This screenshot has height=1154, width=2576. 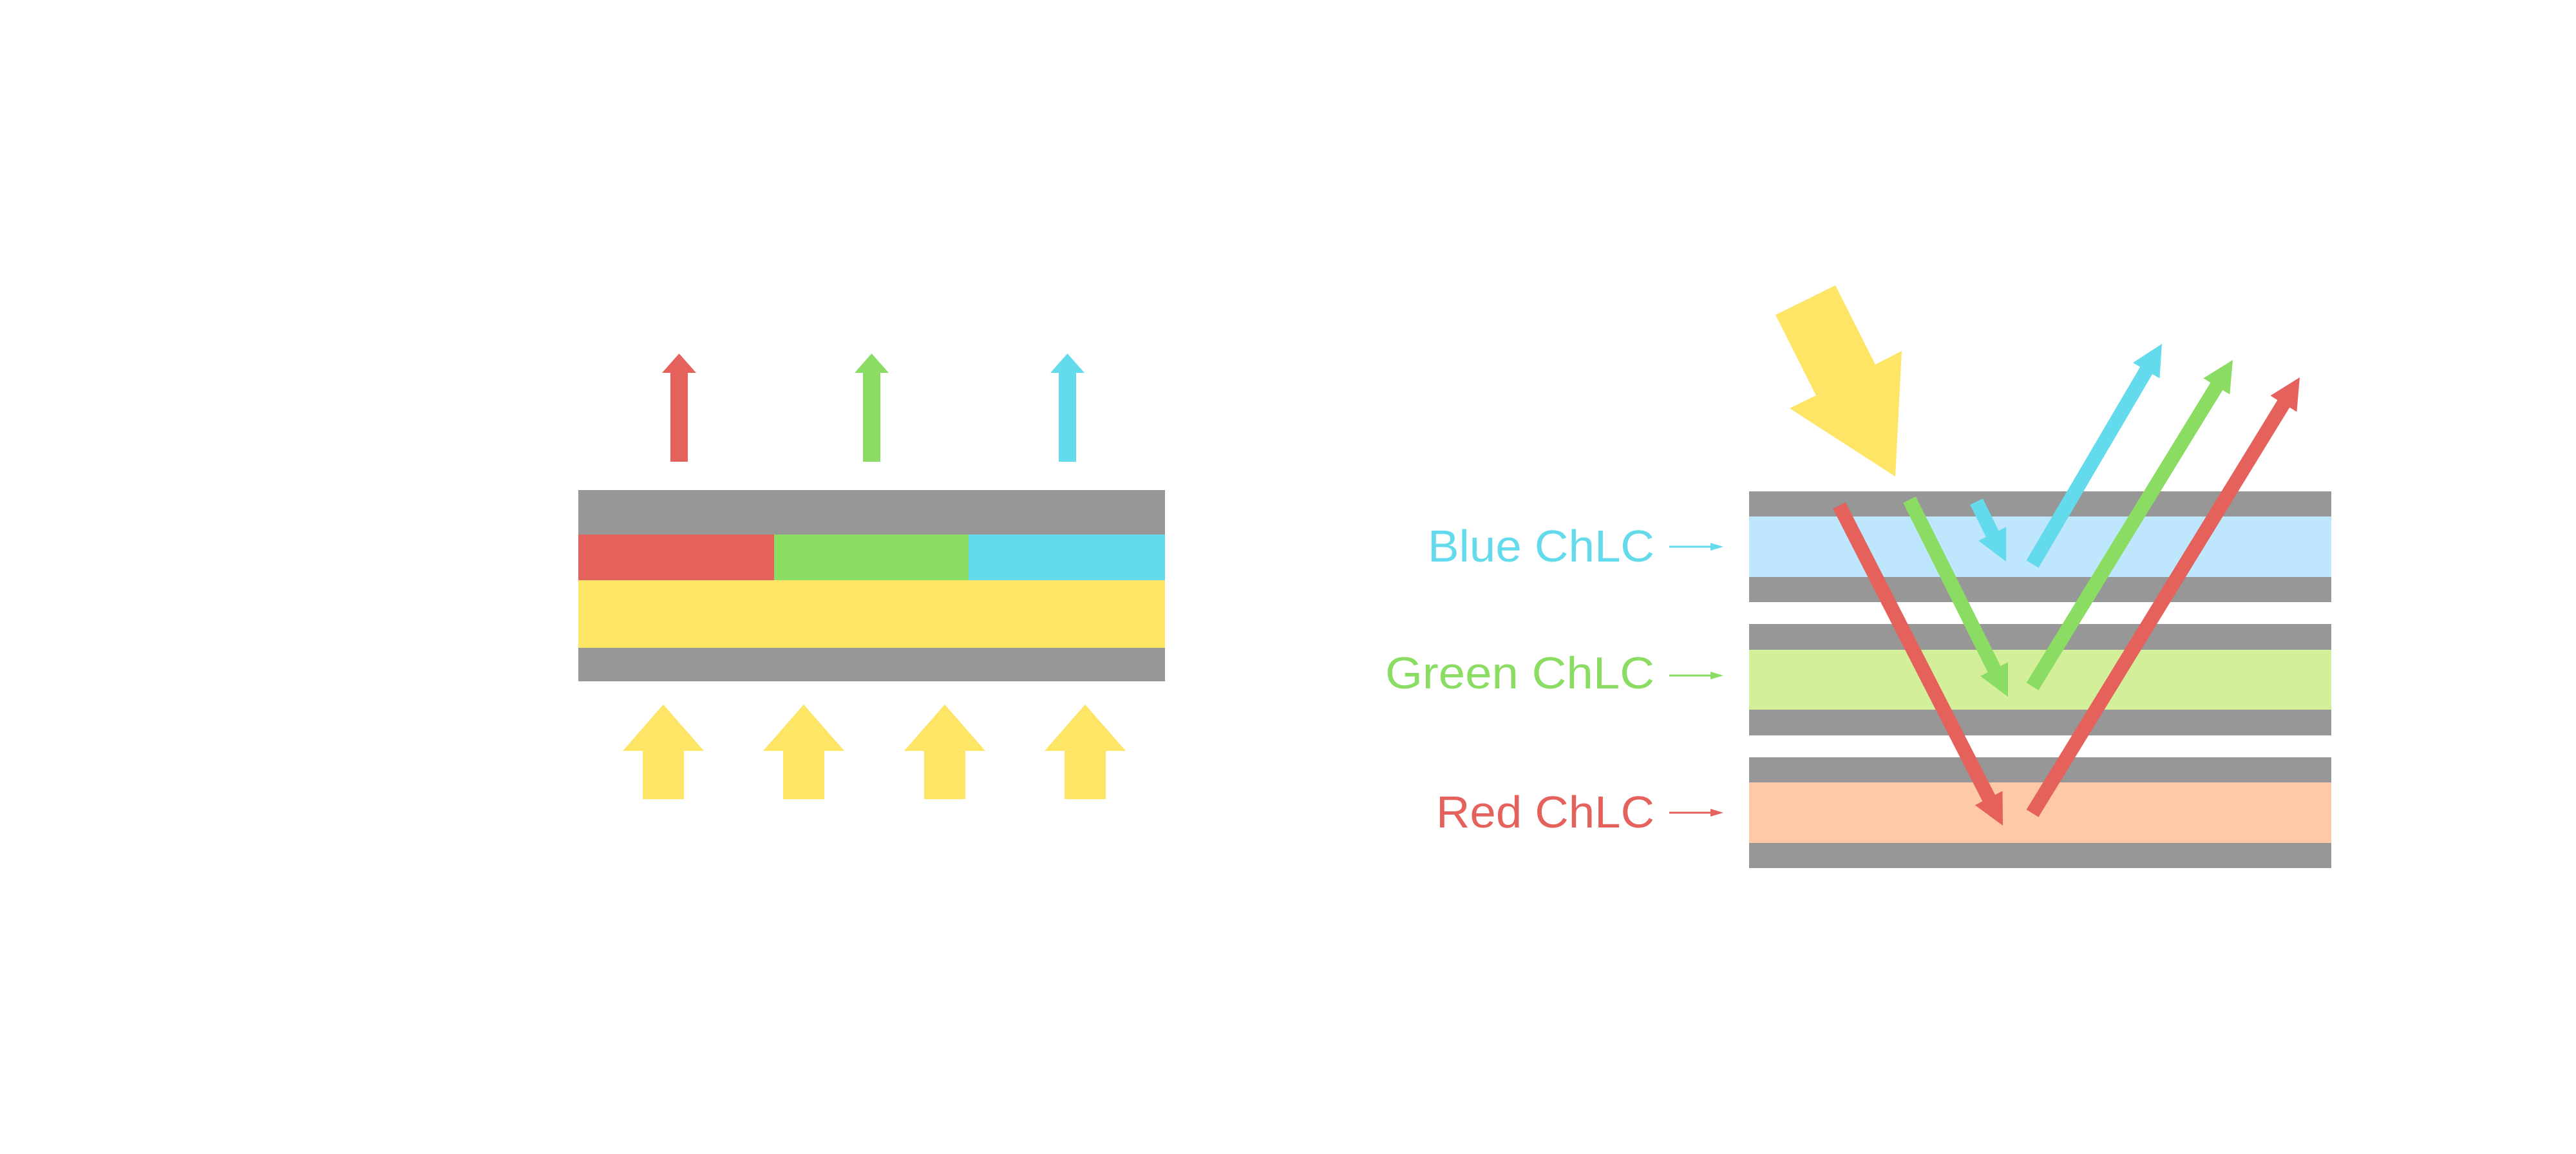 What do you see at coordinates (1696, 676) in the screenshot?
I see `green-pointer-arrow-icon` at bounding box center [1696, 676].